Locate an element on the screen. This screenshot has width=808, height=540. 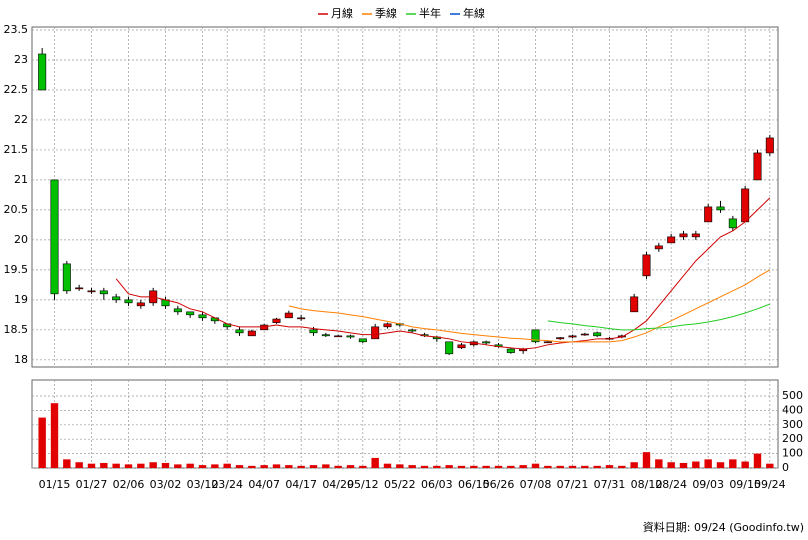
x-tick-label: 05/22 is located at coordinates (400, 484).